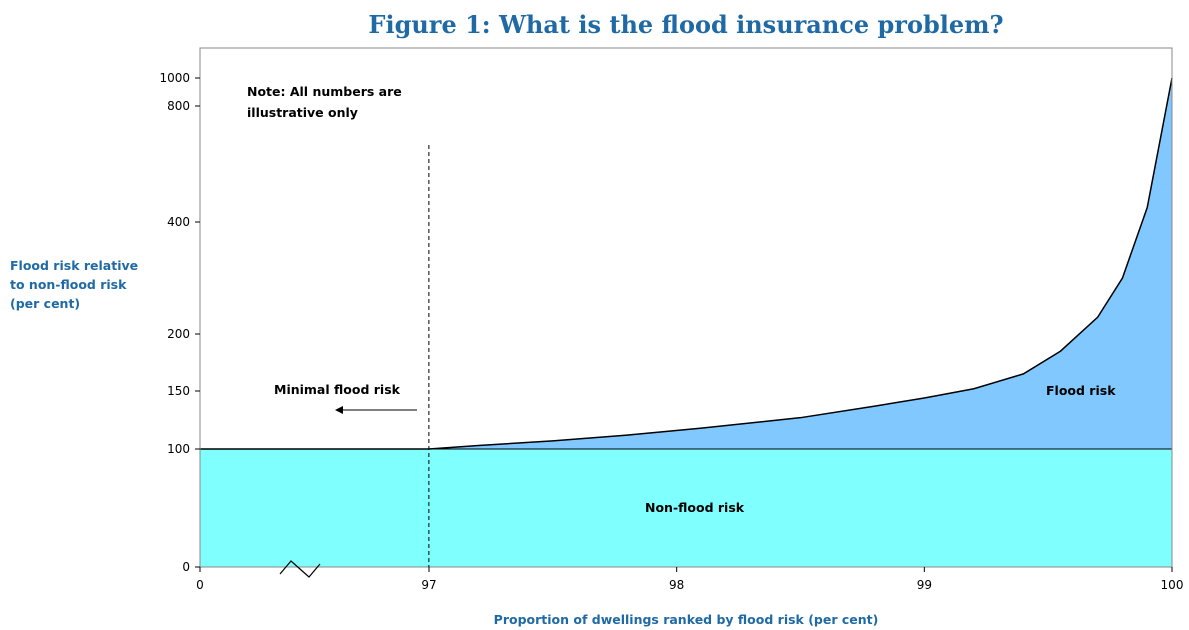 The height and width of the screenshot is (630, 1189). I want to click on x-tick-label: 0, so click(200, 585).